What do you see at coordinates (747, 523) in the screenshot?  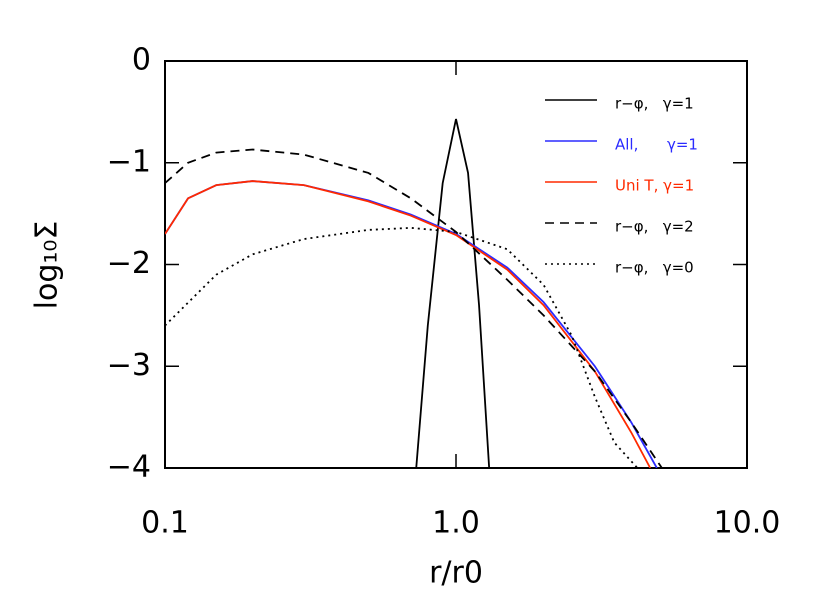 I see `x-tick-label: 10.0` at bounding box center [747, 523].